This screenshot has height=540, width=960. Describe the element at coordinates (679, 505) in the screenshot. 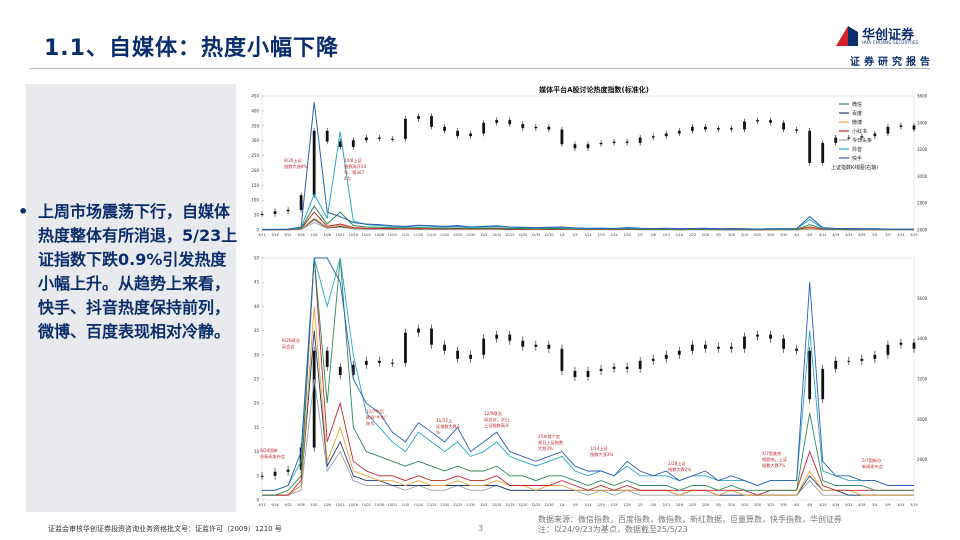

I see `x-tick-label: 2/18` at that location.